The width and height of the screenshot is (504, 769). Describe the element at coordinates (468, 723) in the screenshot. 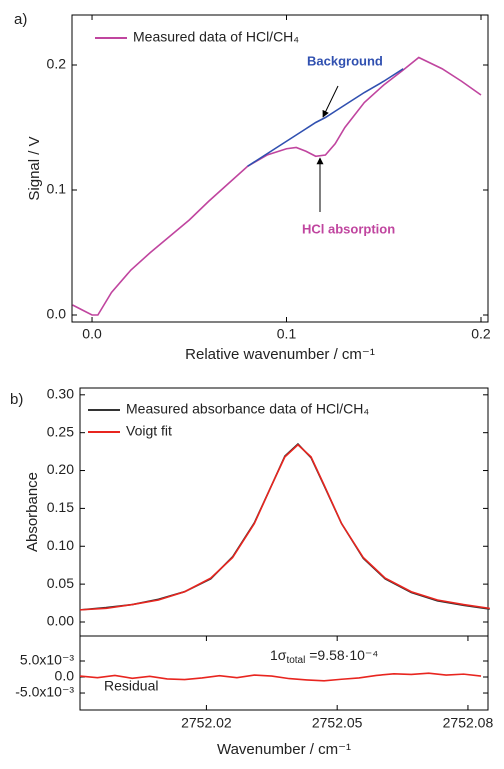

I see `x-tick-label: 2752.08` at that location.